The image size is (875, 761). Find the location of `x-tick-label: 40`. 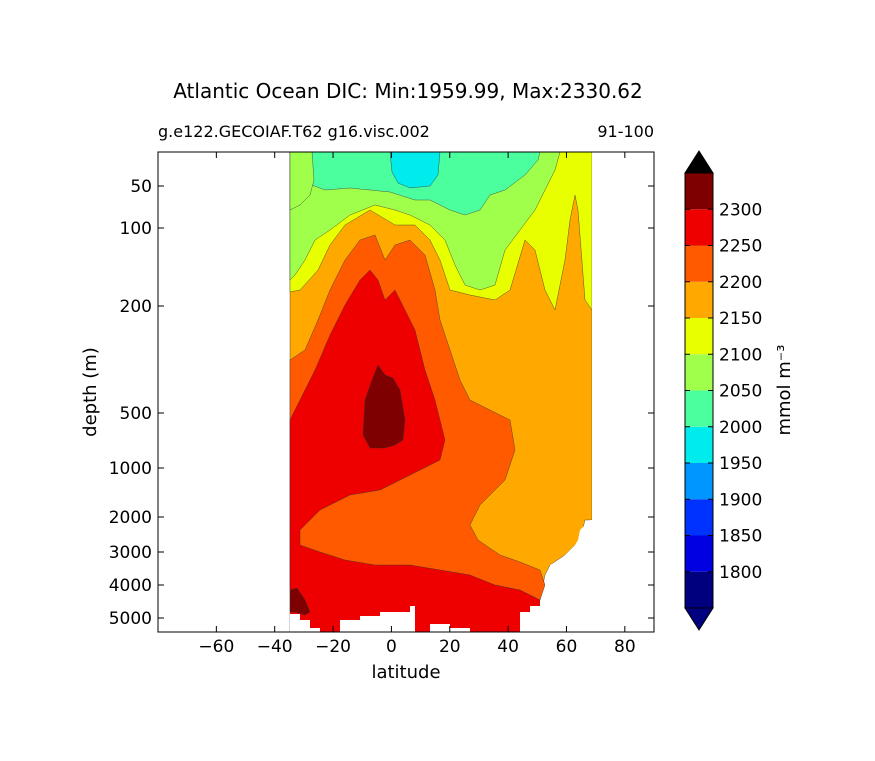

x-tick-label: 40 is located at coordinates (508, 647).